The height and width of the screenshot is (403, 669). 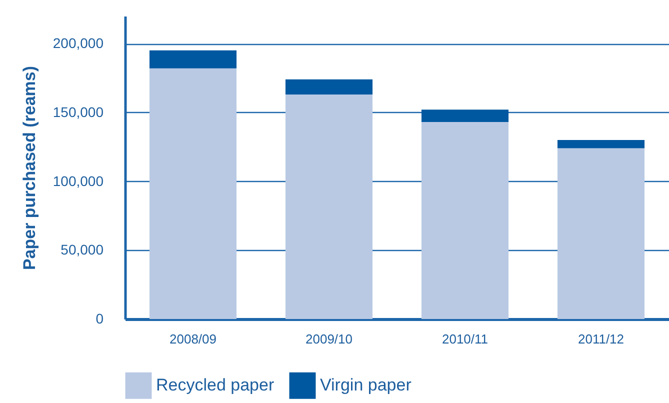 I want to click on x-tick-label: 2009/10, so click(x=329, y=339).